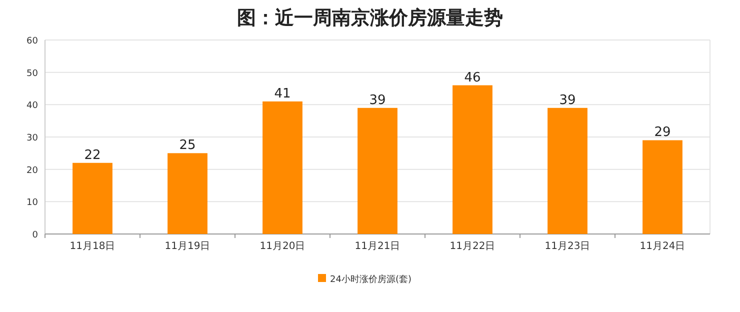 This screenshot has width=740, height=312. Describe the element at coordinates (32, 203) in the screenshot. I see `y-tick-label: 10` at that location.